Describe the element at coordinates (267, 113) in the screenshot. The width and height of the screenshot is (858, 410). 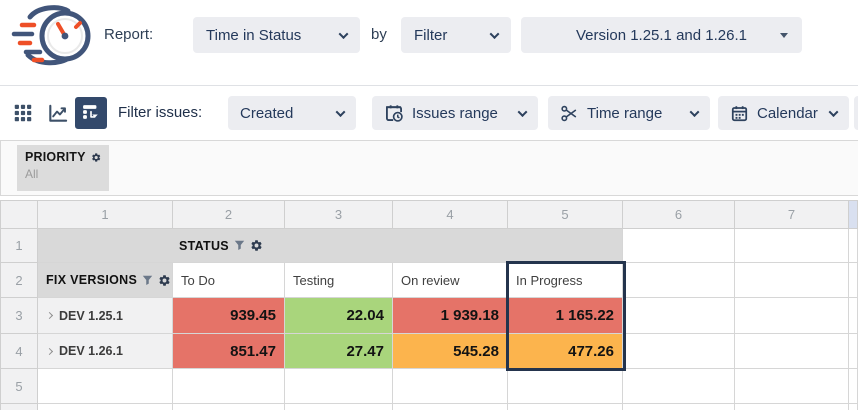
I see `filter-issues-value: Created` at that location.